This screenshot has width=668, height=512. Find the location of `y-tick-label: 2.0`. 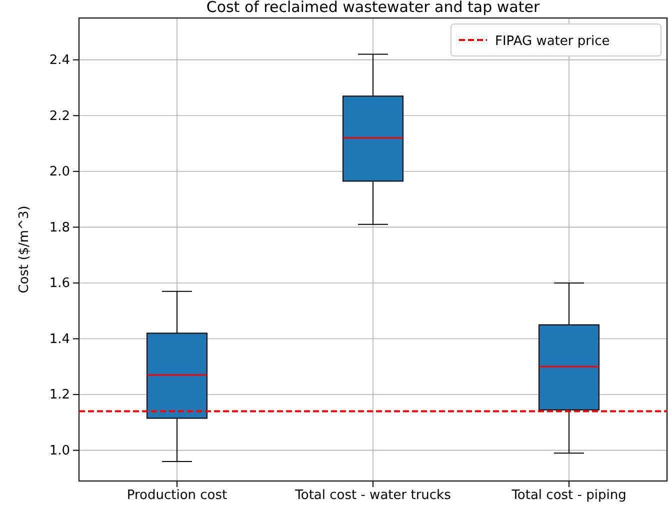

y-tick-label: 2.0 is located at coordinates (59, 172).